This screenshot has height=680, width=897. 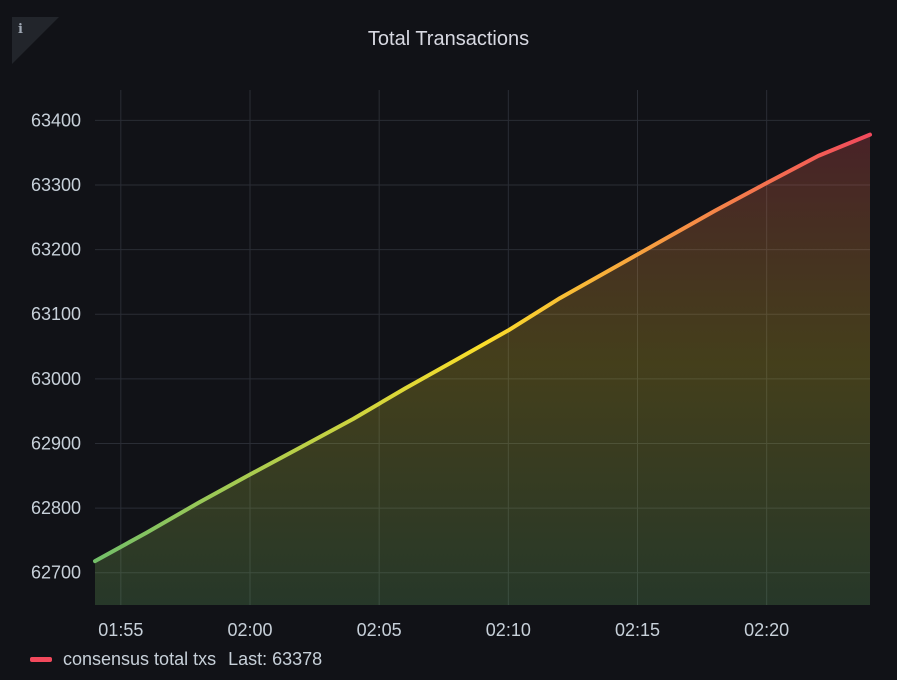 I want to click on y-tick-label: 62800, so click(x=56, y=508).